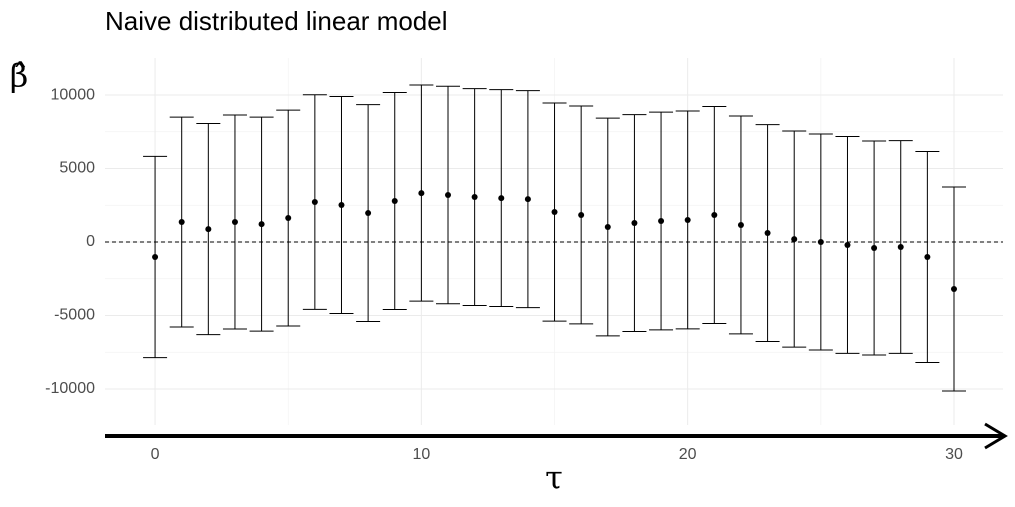 Image resolution: width=1015 pixels, height=507 pixels. Describe the element at coordinates (90, 241) in the screenshot. I see `y-tick-label: 0` at that location.